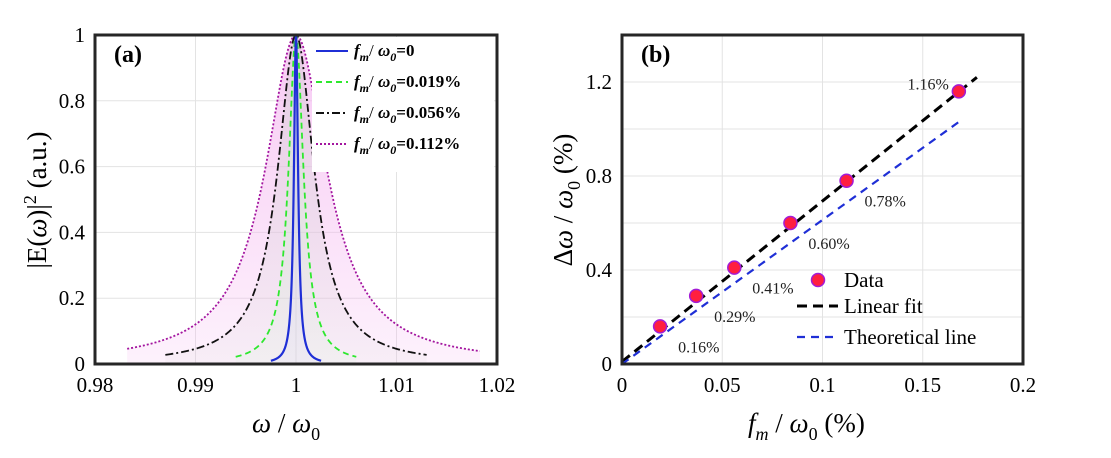 The height and width of the screenshot is (458, 1111). Describe the element at coordinates (80, 364) in the screenshot. I see `panel-a-y-tick: 0` at that location.